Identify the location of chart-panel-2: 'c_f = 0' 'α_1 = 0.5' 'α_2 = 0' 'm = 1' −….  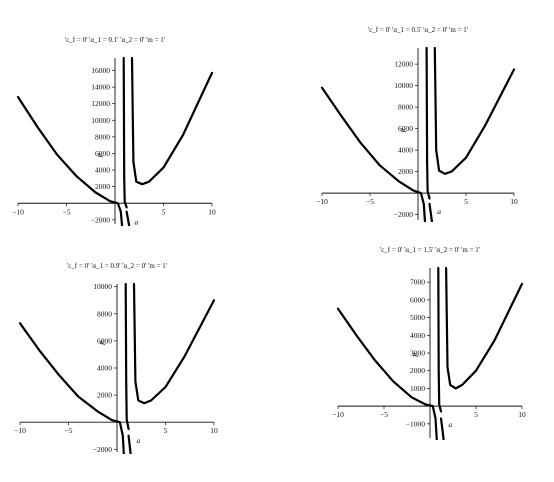
(417, 124).